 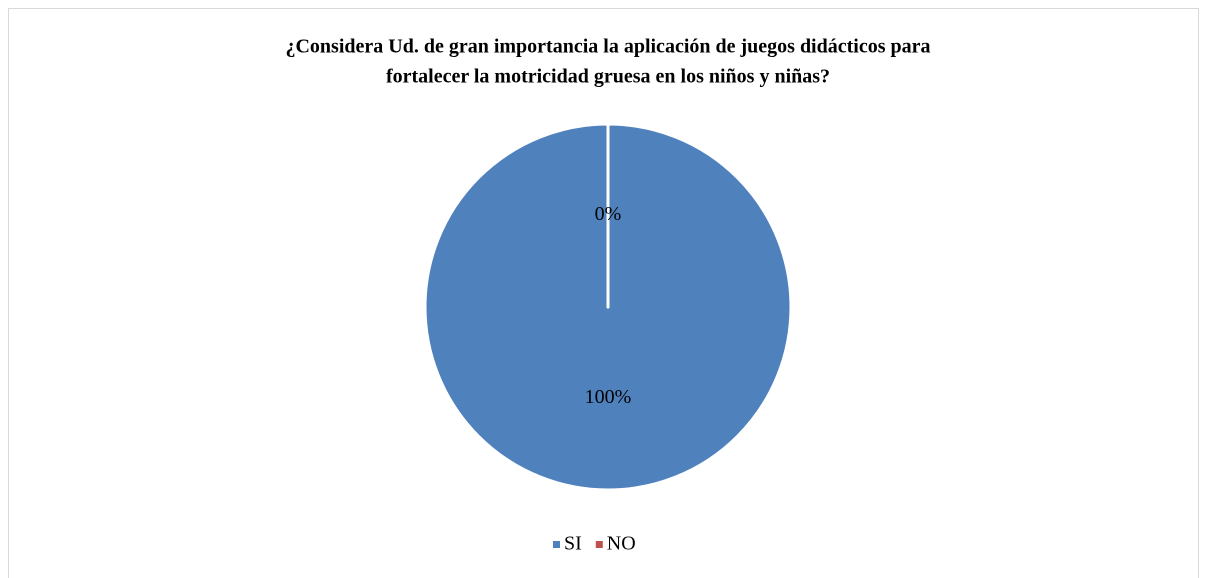 What do you see at coordinates (608, 397) in the screenshot?
I see `data-label: 100%` at bounding box center [608, 397].